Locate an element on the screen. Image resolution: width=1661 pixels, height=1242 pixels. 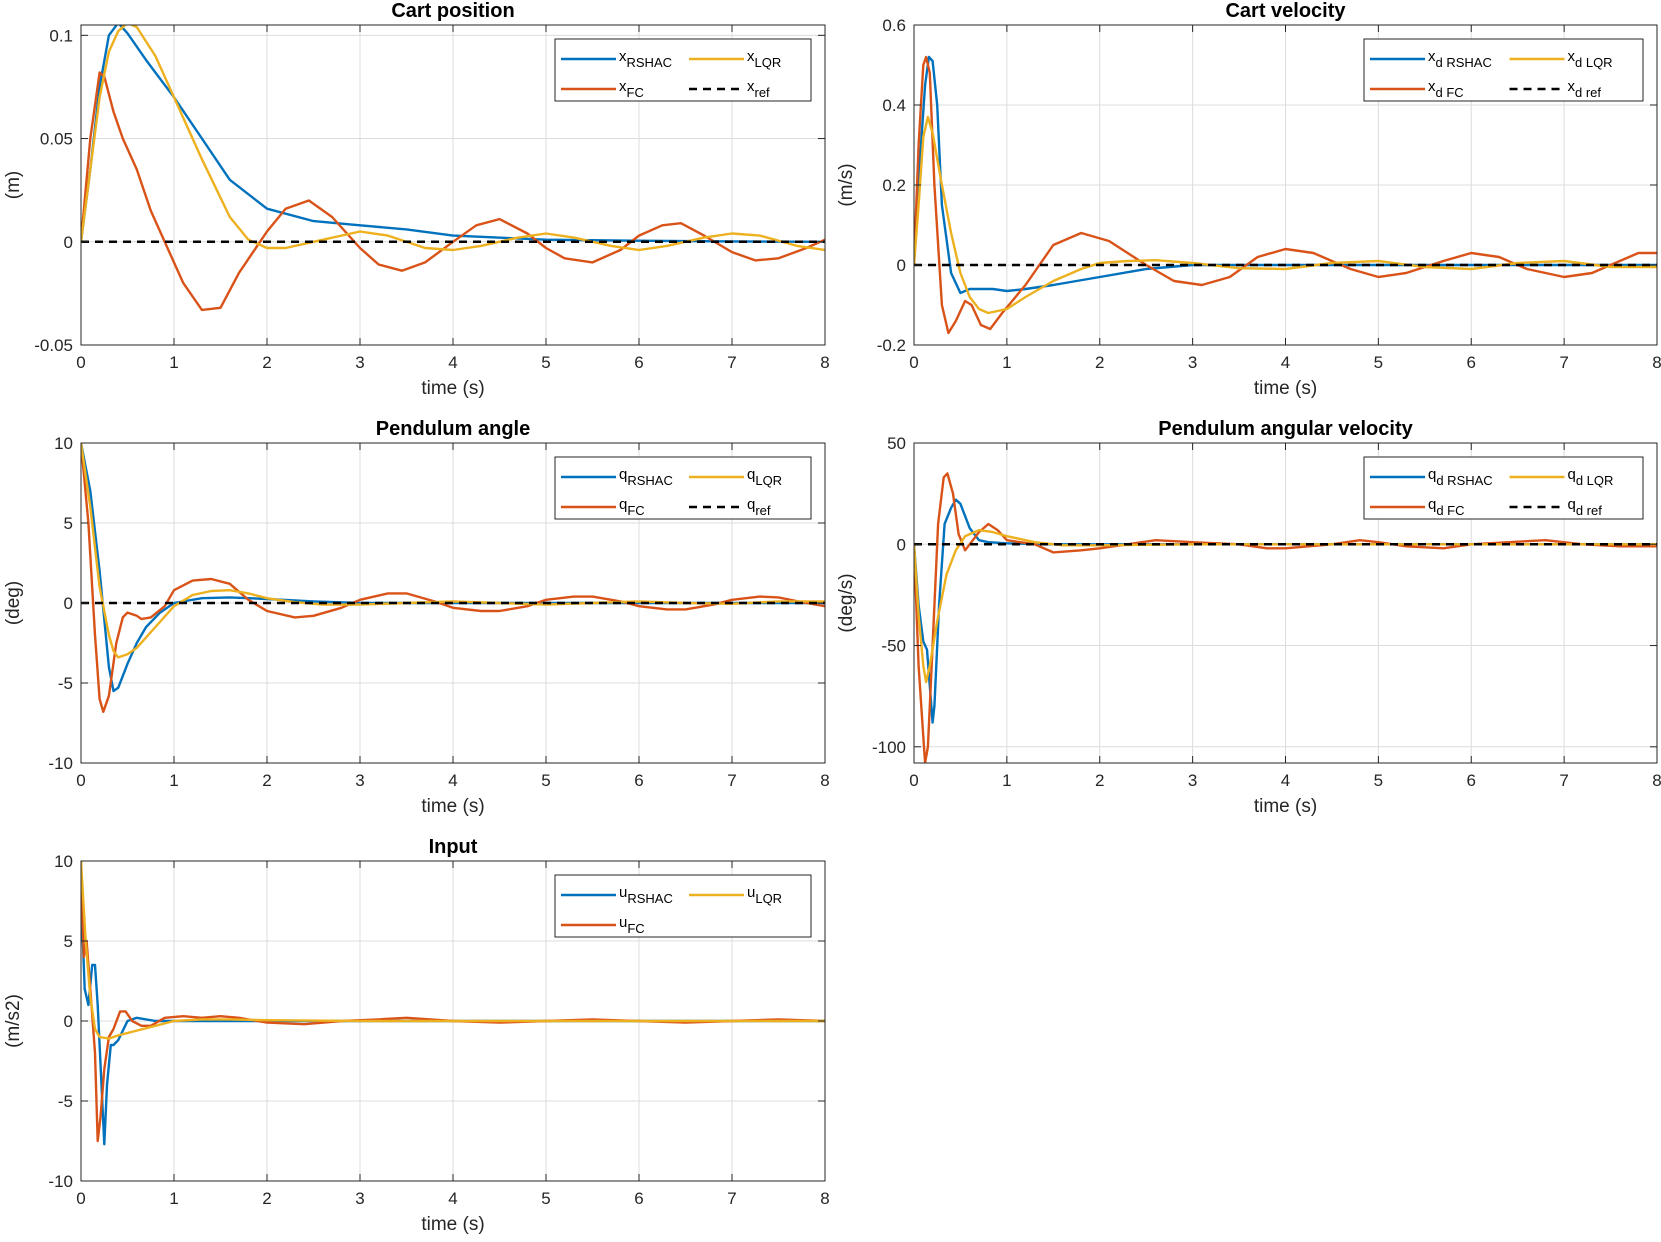
series-line-xd_FC is located at coordinates (1285, 195).